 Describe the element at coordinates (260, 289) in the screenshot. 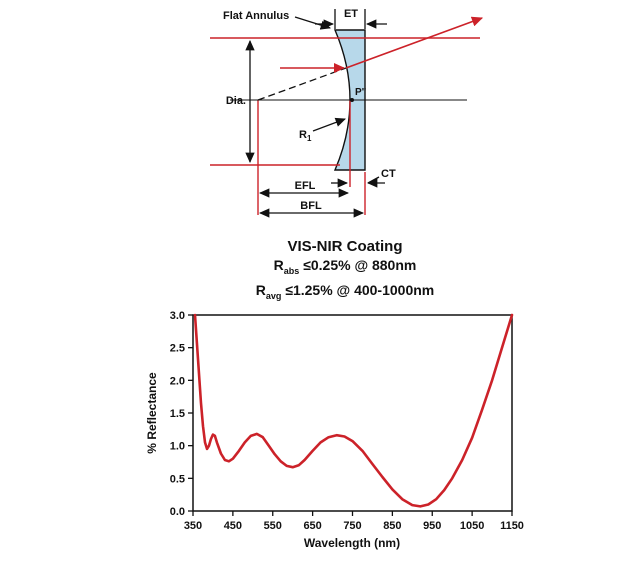

I see `spec2-symbol: R` at that location.